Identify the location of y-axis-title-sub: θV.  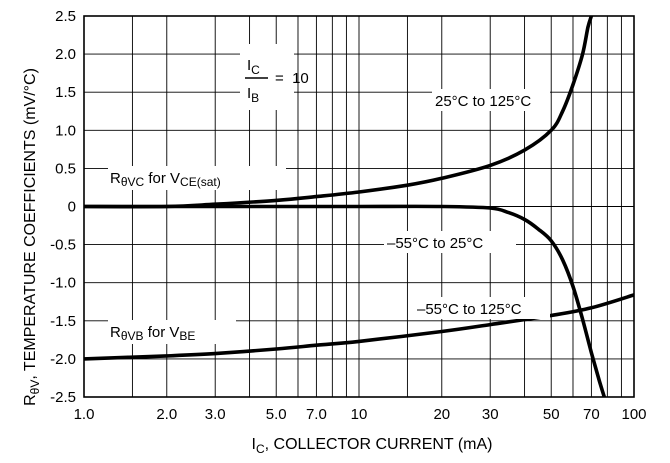
(35, 387).